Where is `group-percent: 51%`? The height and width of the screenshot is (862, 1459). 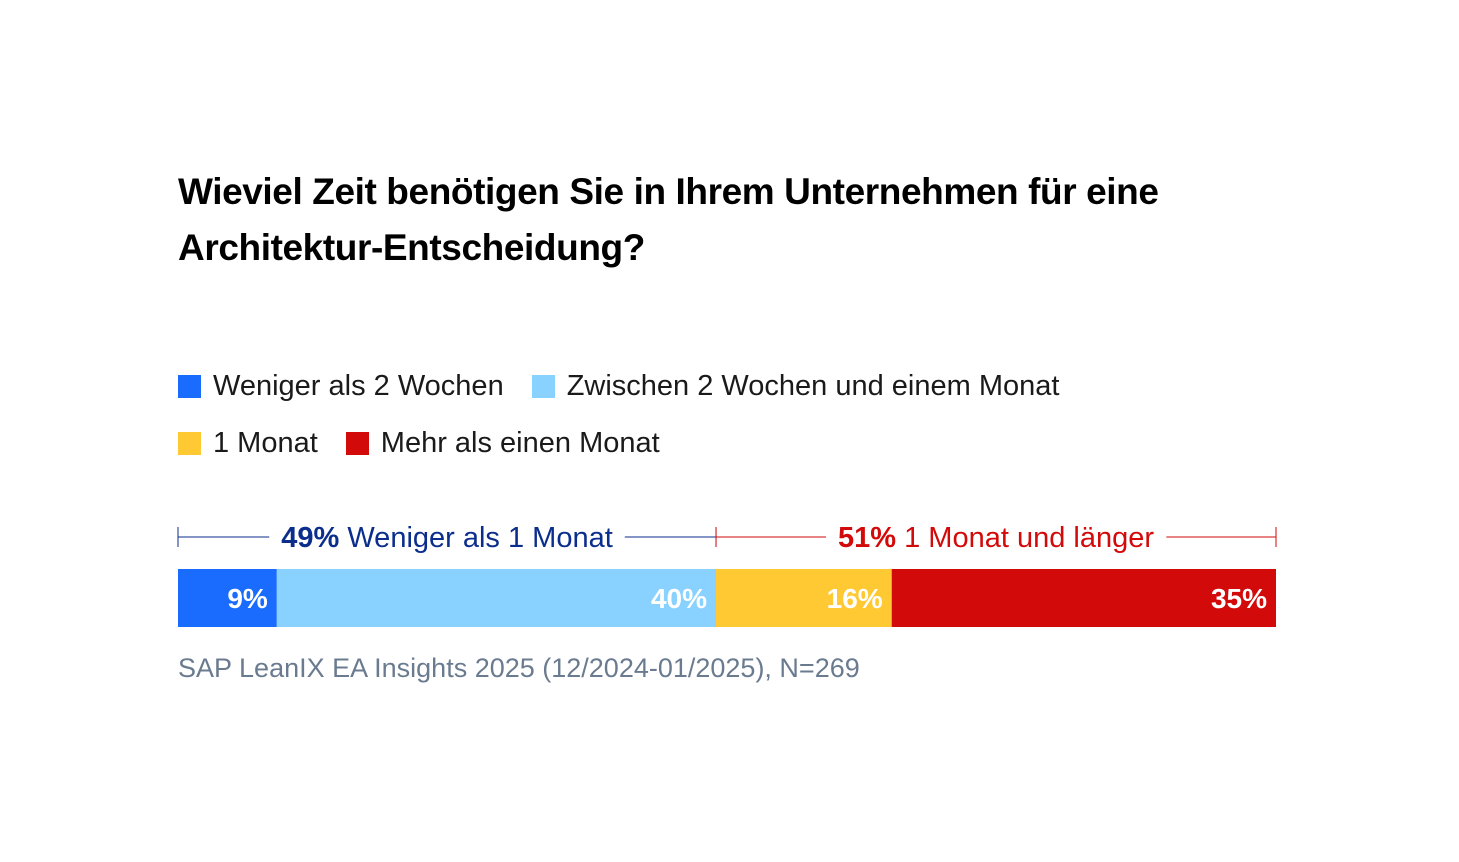 group-percent: 51% is located at coordinates (867, 538).